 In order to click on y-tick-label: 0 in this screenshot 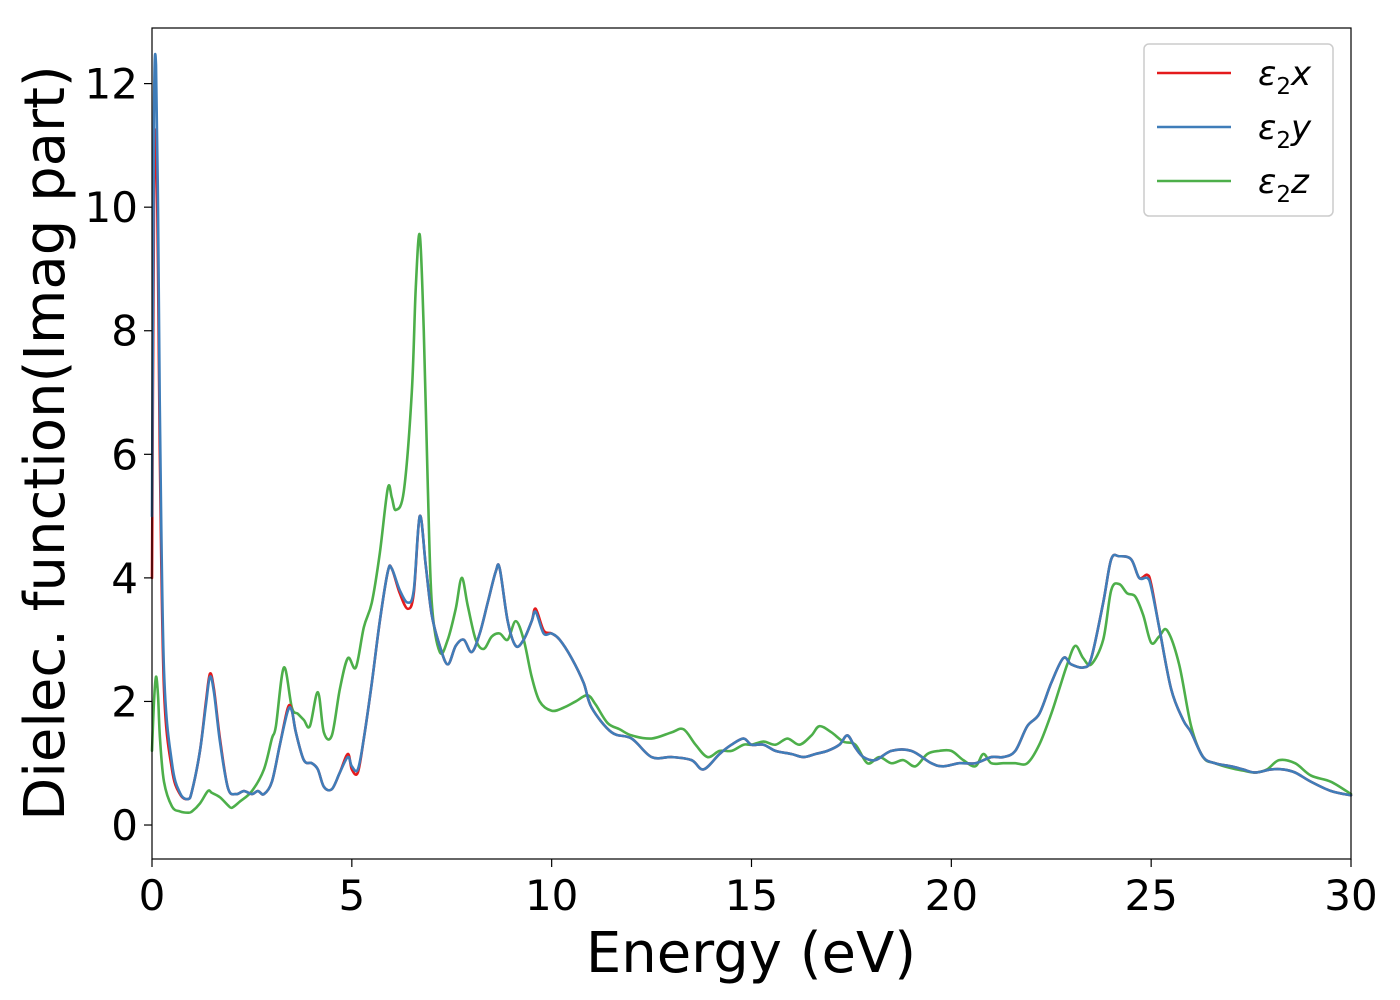, I will do `click(124, 825)`.